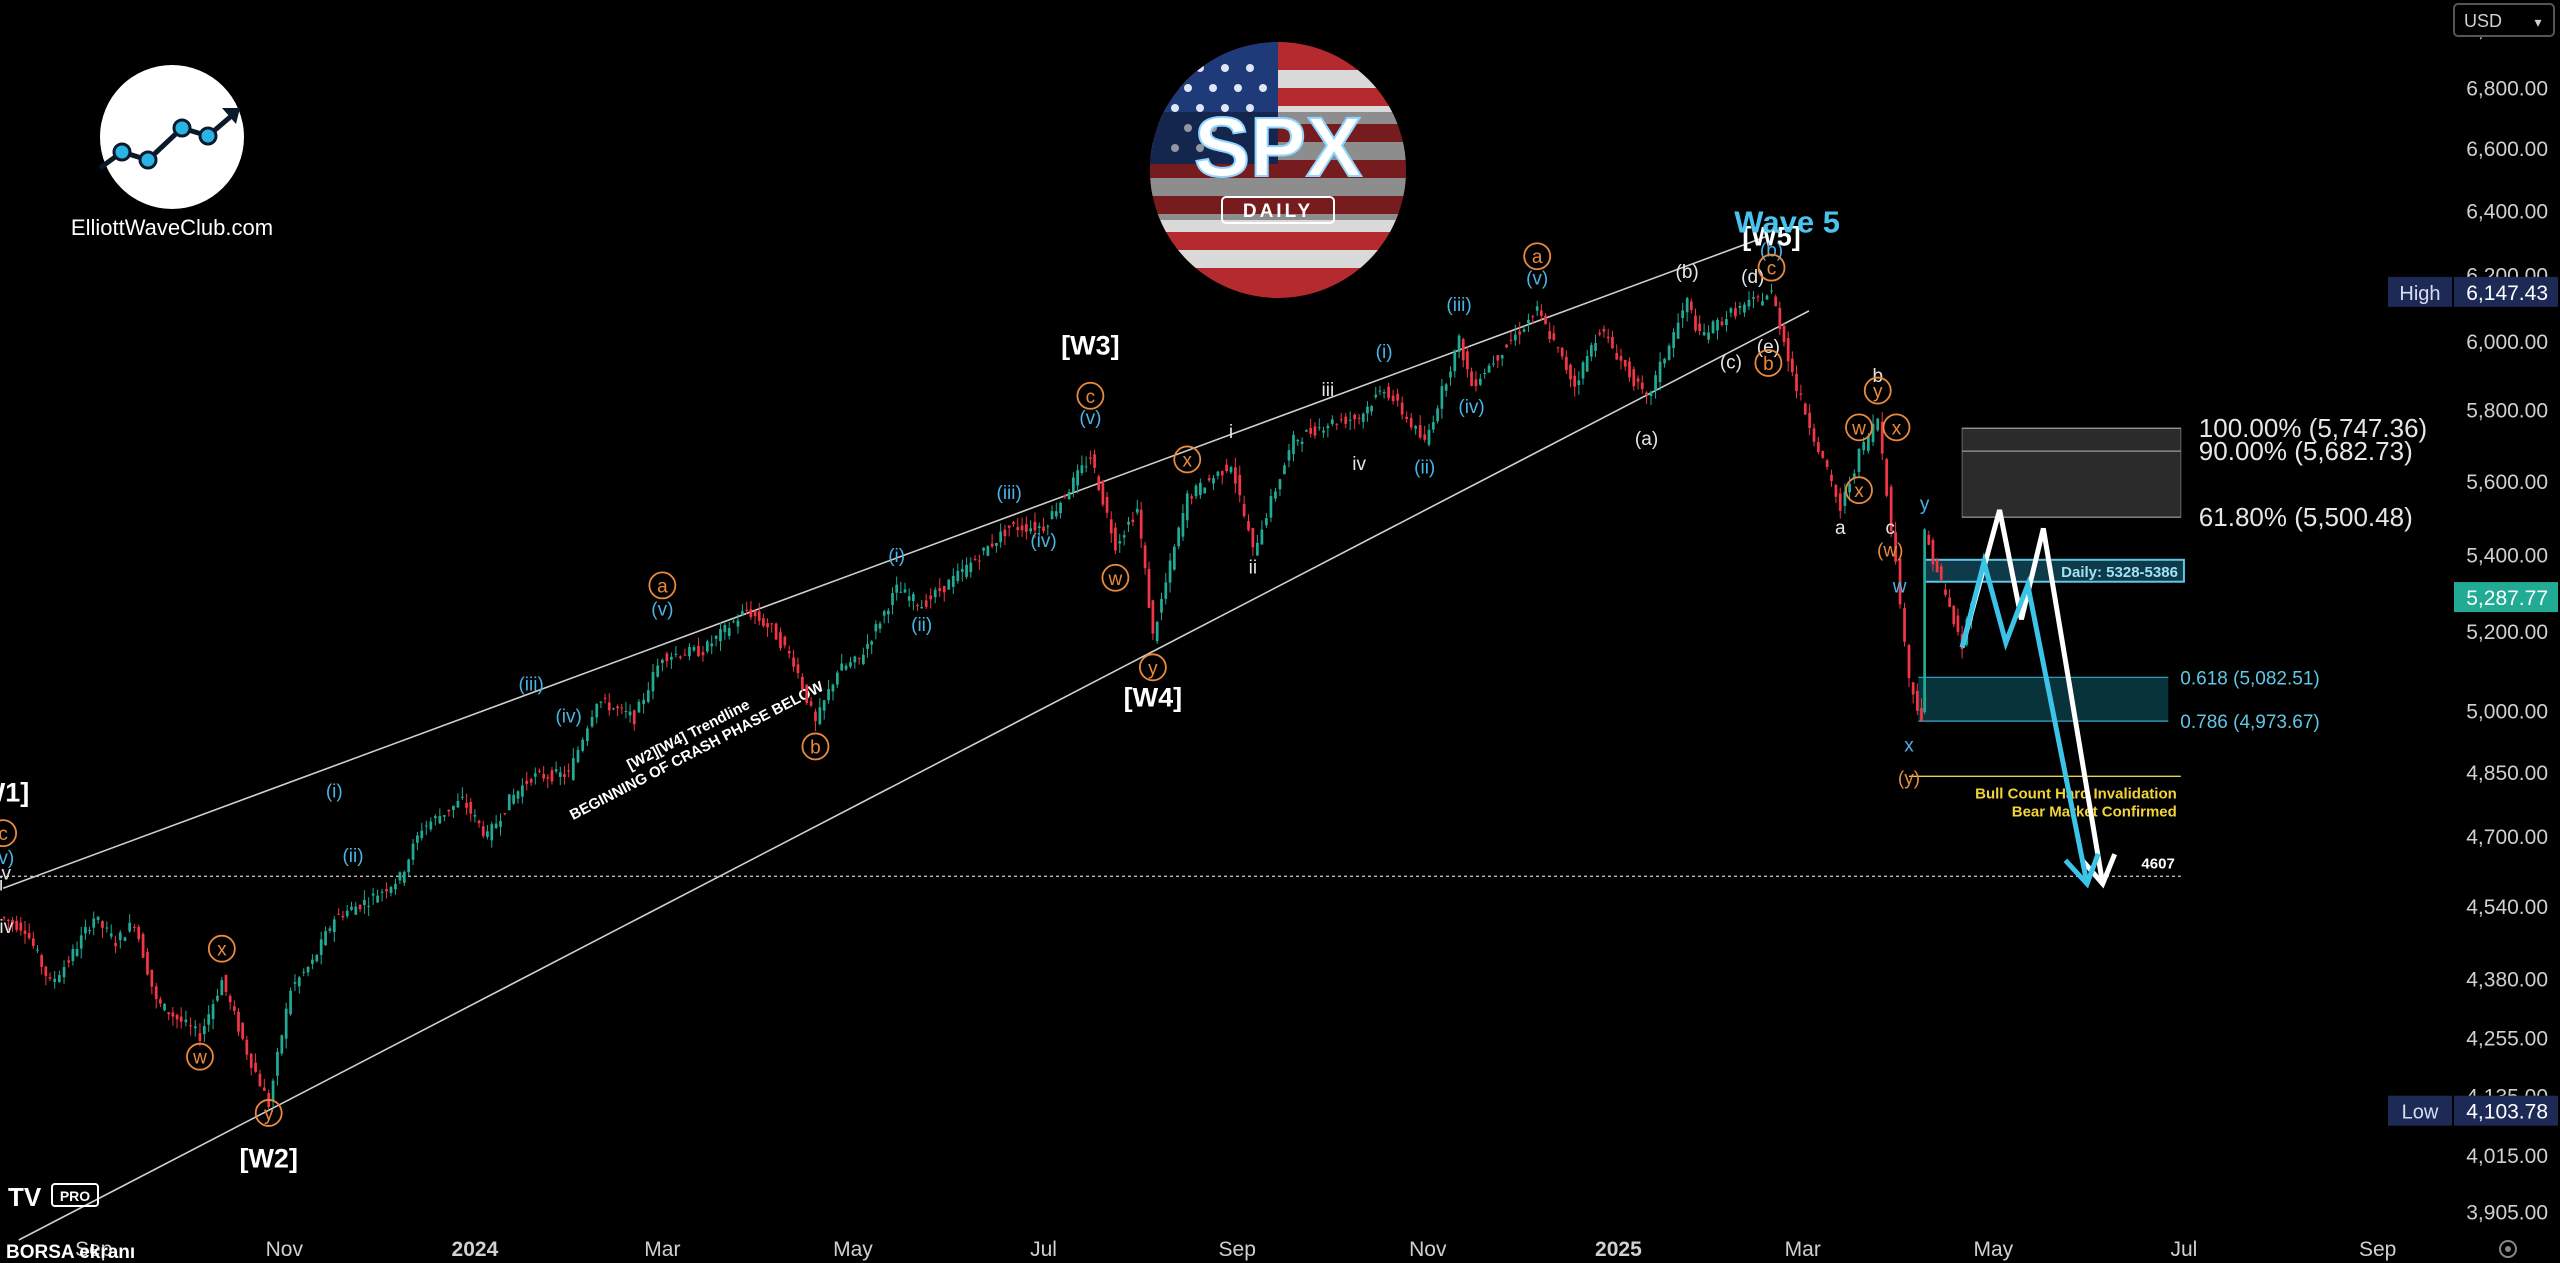  What do you see at coordinates (1090, 346) in the screenshot?
I see `wave-label-major: [W3]` at bounding box center [1090, 346].